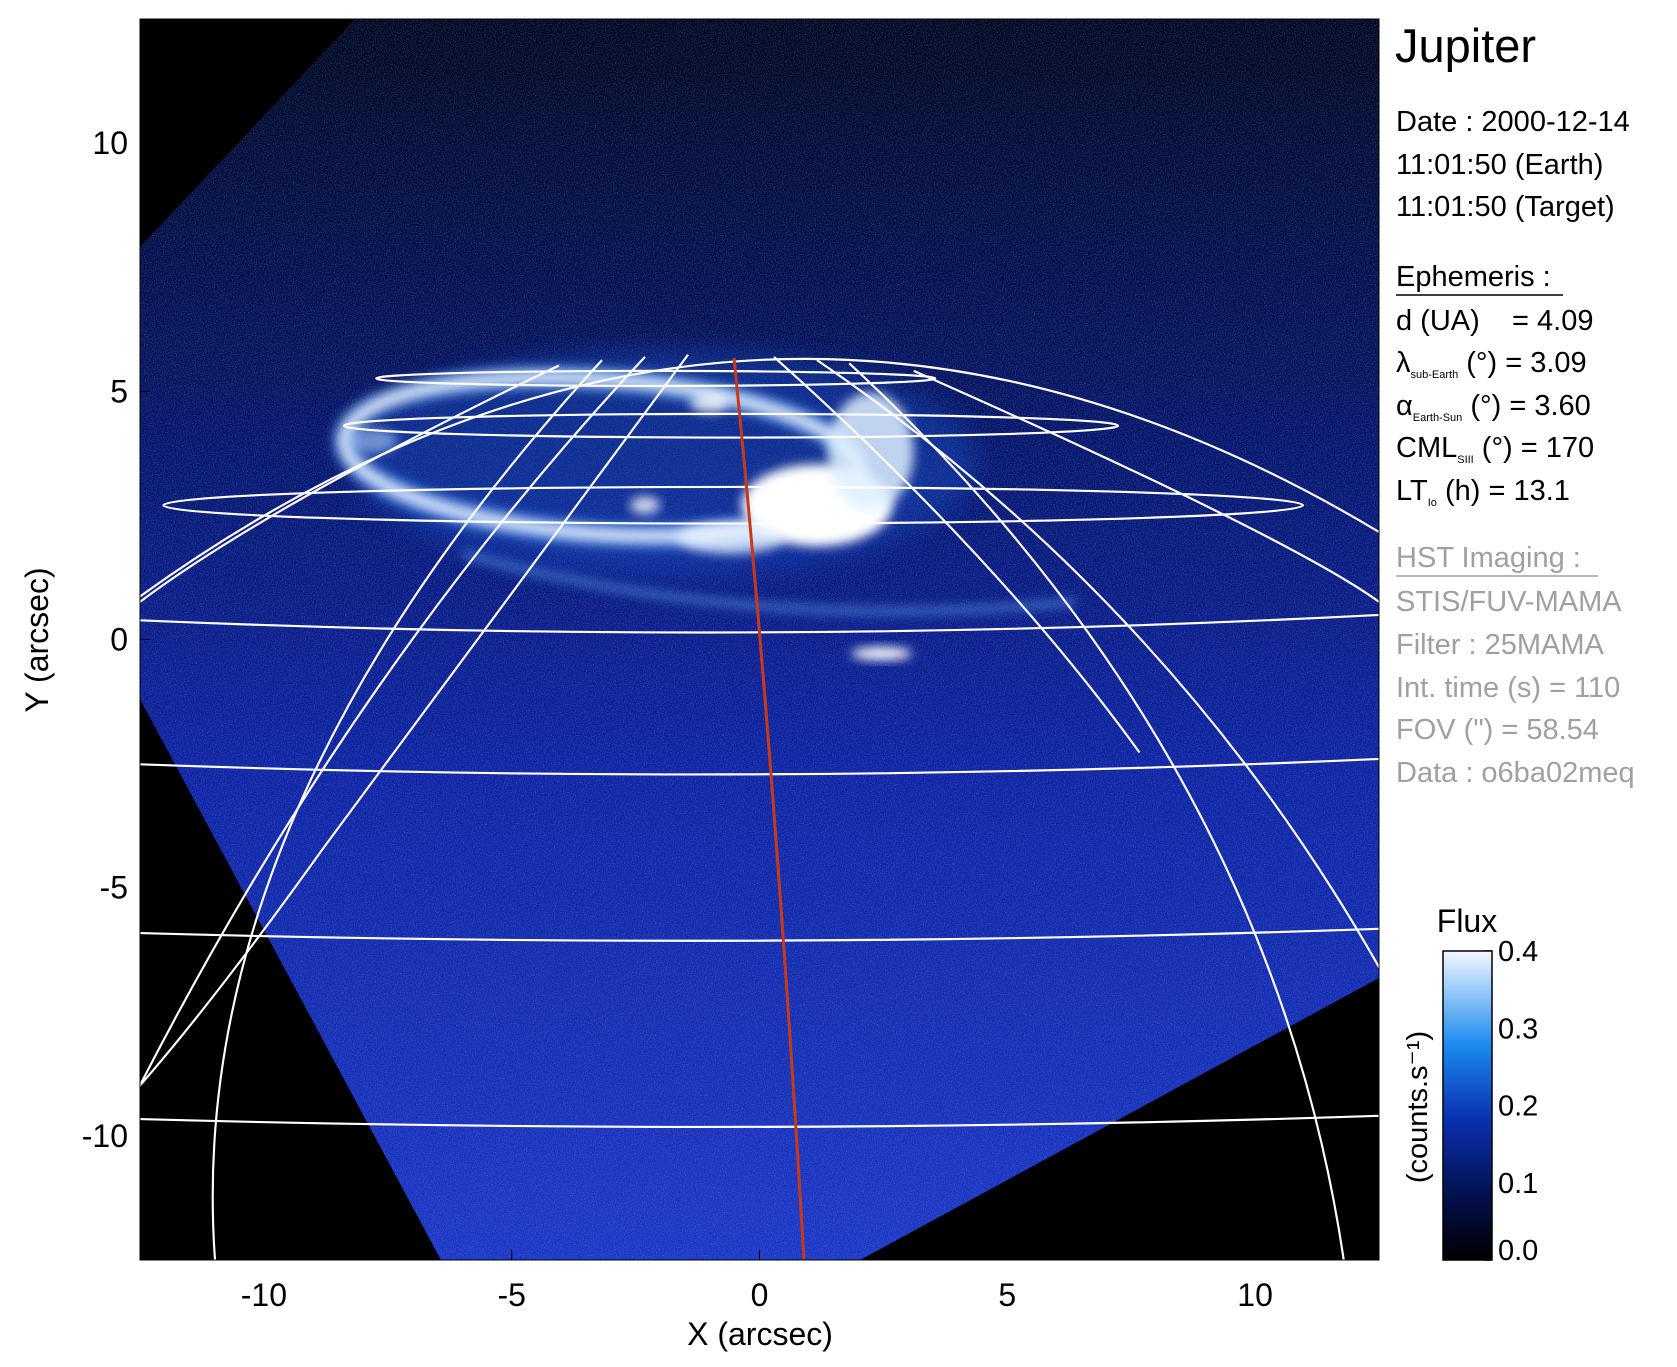 This screenshot has width=1677, height=1367. I want to click on y-tick-label: 5, so click(119, 391).